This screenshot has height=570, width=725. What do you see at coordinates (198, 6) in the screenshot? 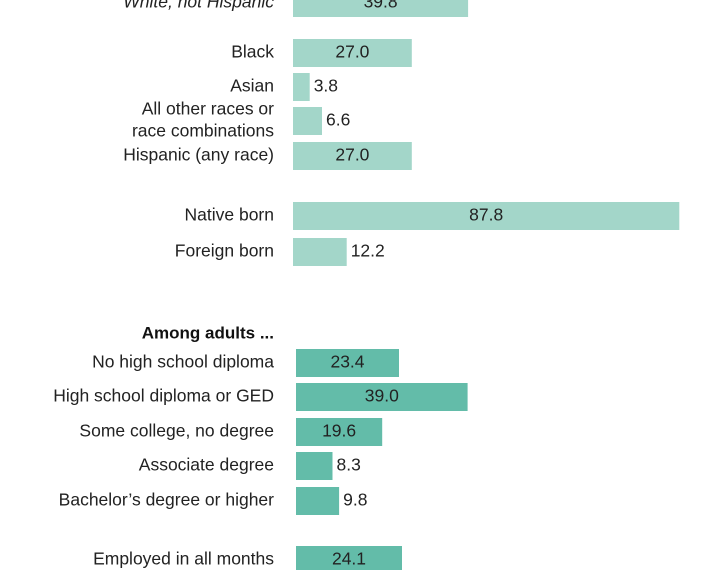
I see `category-label: White, not Hispanic` at bounding box center [198, 6].